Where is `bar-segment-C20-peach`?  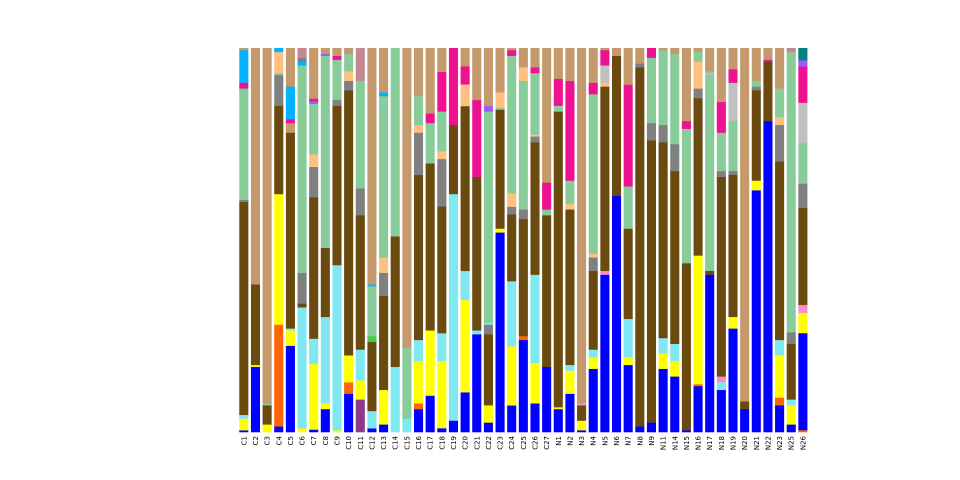 bar-segment-C20-peach is located at coordinates (465, 95).